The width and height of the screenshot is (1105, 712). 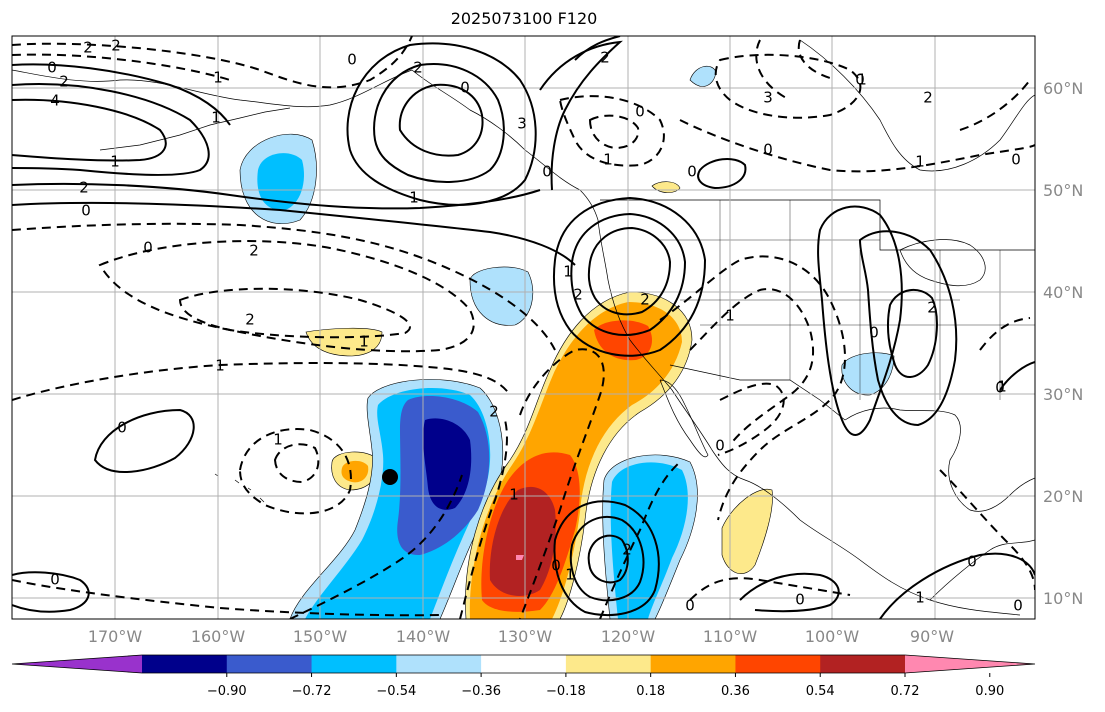 I want to click on lat-label: 60°N, so click(x=1063, y=88).